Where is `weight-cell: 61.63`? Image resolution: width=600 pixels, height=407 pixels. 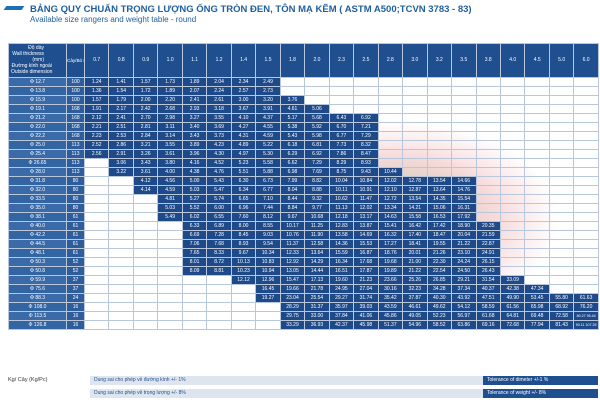 weight-cell: 61.63 is located at coordinates (586, 298).